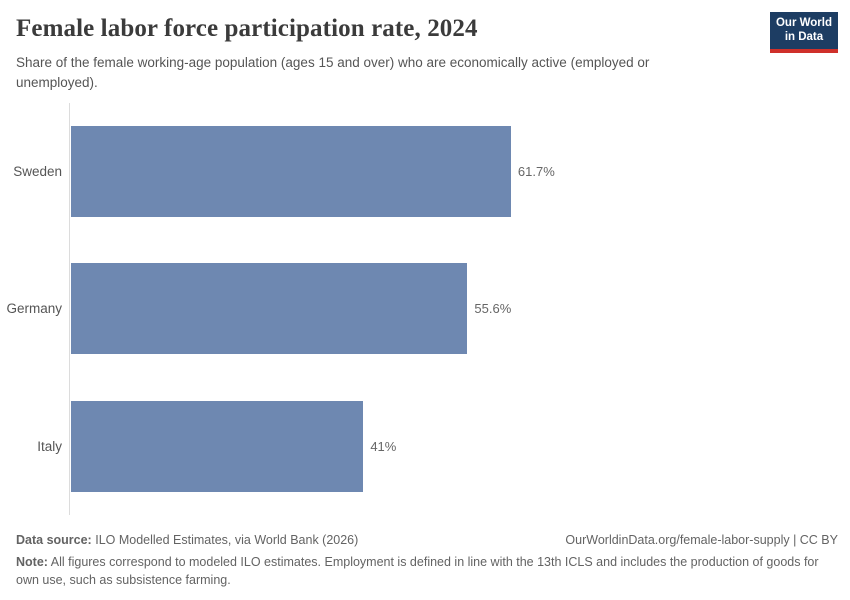 The image size is (850, 600). I want to click on bar-track: 41%, so click(427, 446).